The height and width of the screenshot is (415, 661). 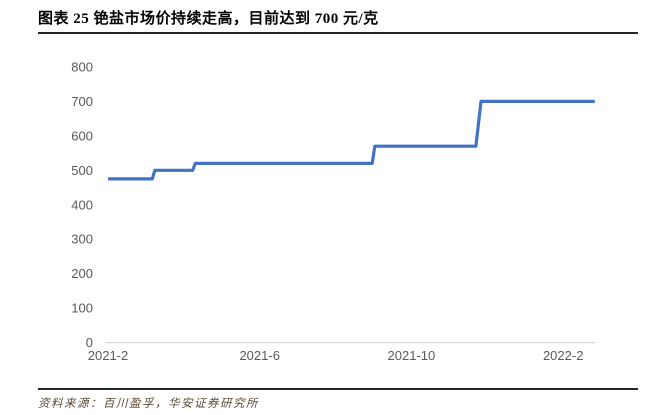 What do you see at coordinates (338, 400) in the screenshot?
I see `source-note-block: 资料来源：百川盈孚，华安证券研究所` at bounding box center [338, 400].